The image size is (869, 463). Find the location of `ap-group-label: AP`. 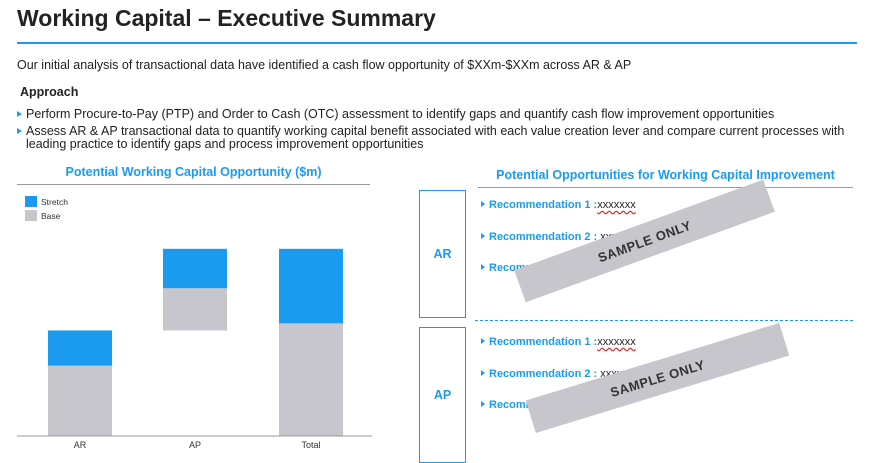

ap-group-label: AP is located at coordinates (442, 395).